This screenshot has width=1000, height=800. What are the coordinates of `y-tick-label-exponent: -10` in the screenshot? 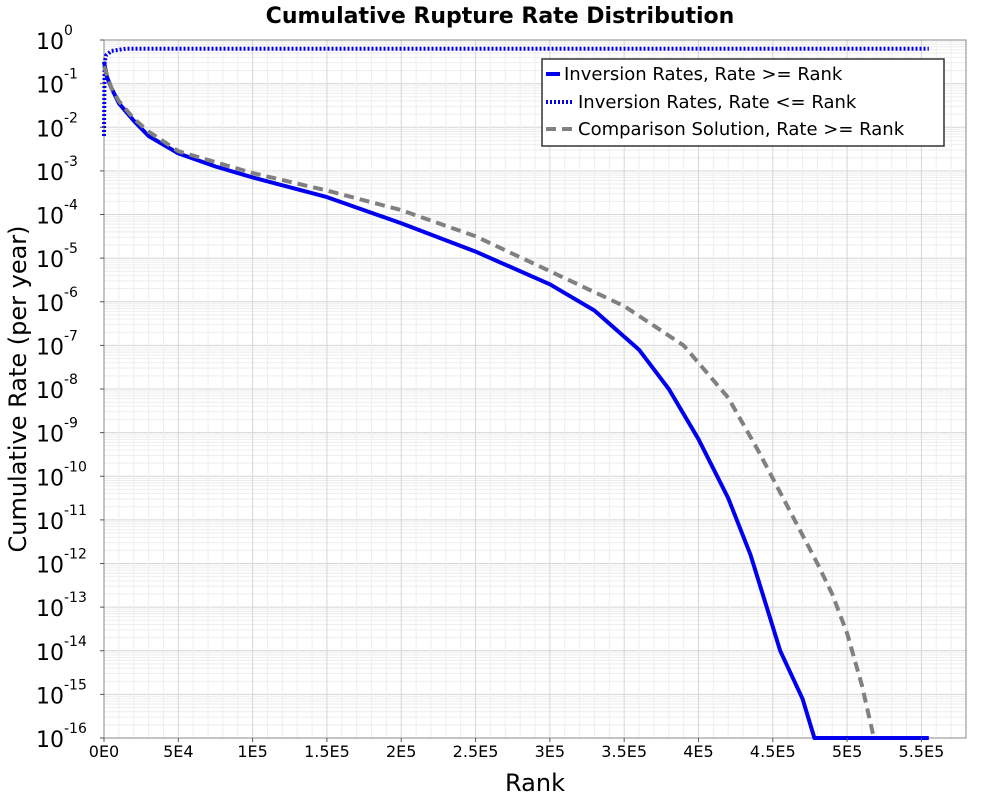 It's located at (75, 467).